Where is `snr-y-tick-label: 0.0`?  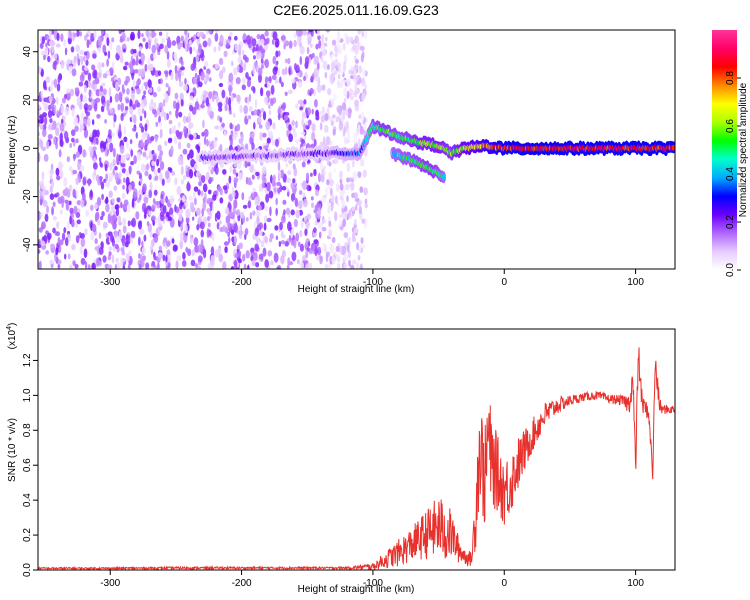 snr-y-tick-label: 0.0 is located at coordinates (27, 570).